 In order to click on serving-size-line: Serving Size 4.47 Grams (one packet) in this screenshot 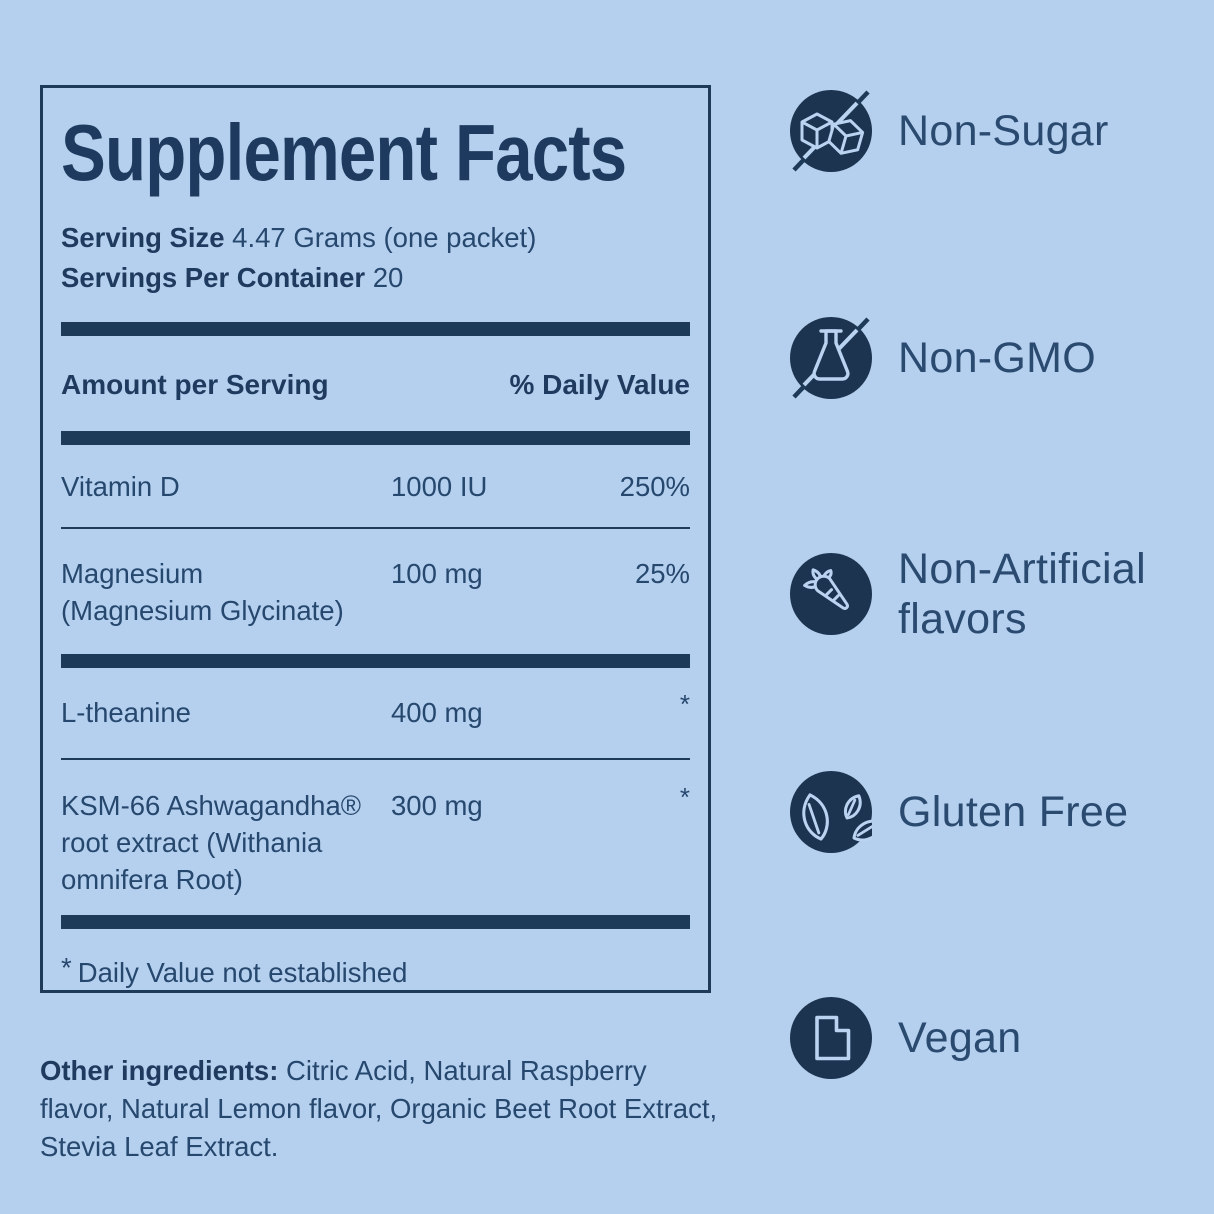, I will do `click(375, 238)`.